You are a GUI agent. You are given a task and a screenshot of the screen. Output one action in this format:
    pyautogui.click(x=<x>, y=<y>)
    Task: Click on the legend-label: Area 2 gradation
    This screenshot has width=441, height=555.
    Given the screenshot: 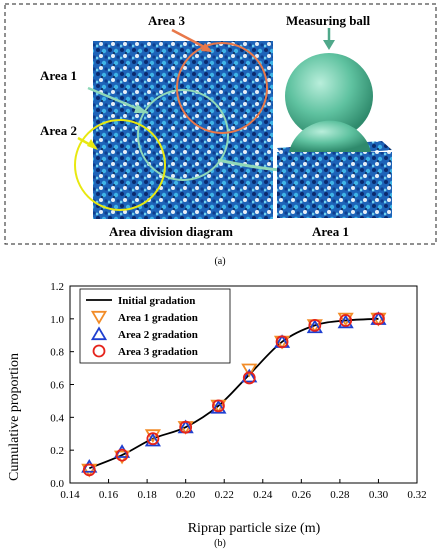 What is the action you would take?
    pyautogui.click(x=158, y=335)
    